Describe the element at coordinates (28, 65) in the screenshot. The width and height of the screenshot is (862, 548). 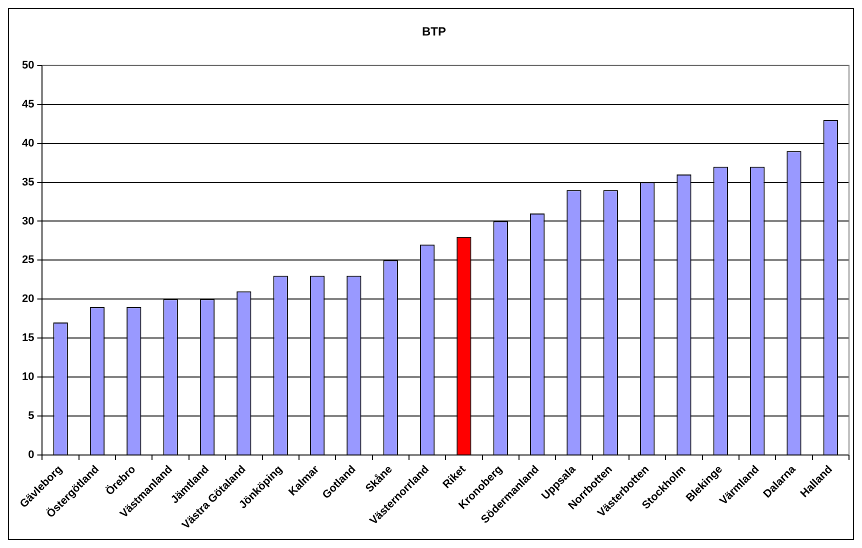
I see `y-tick-label: 50` at that location.